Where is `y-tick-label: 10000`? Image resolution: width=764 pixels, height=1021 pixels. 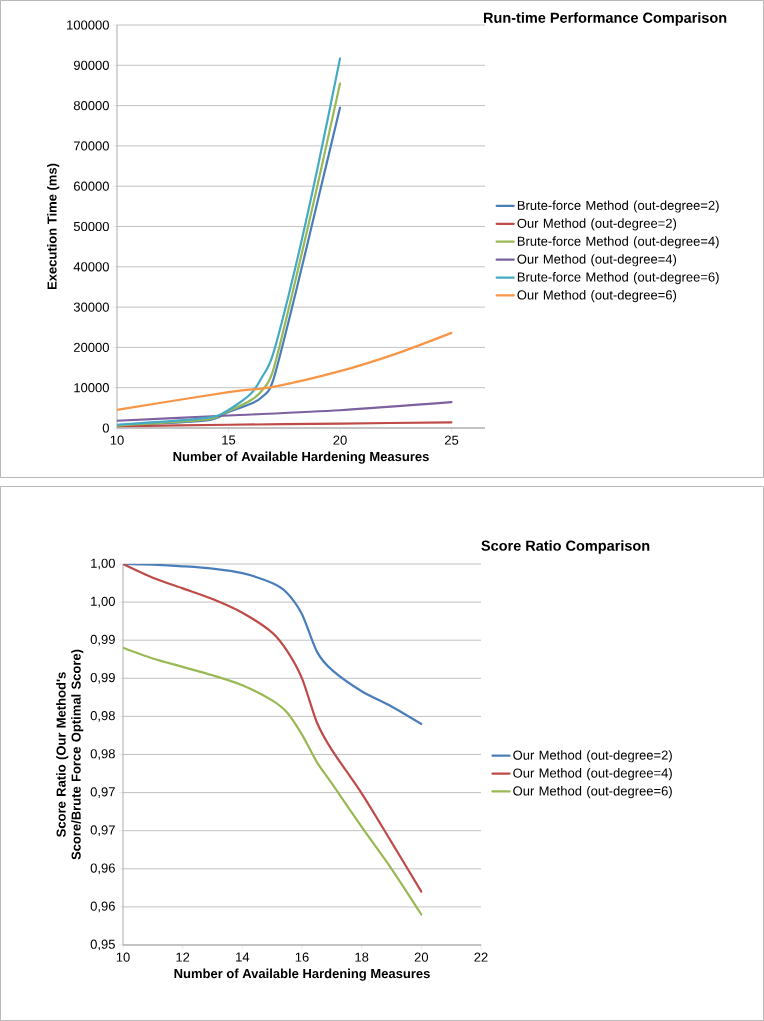
y-tick-label: 10000 is located at coordinates (91, 388).